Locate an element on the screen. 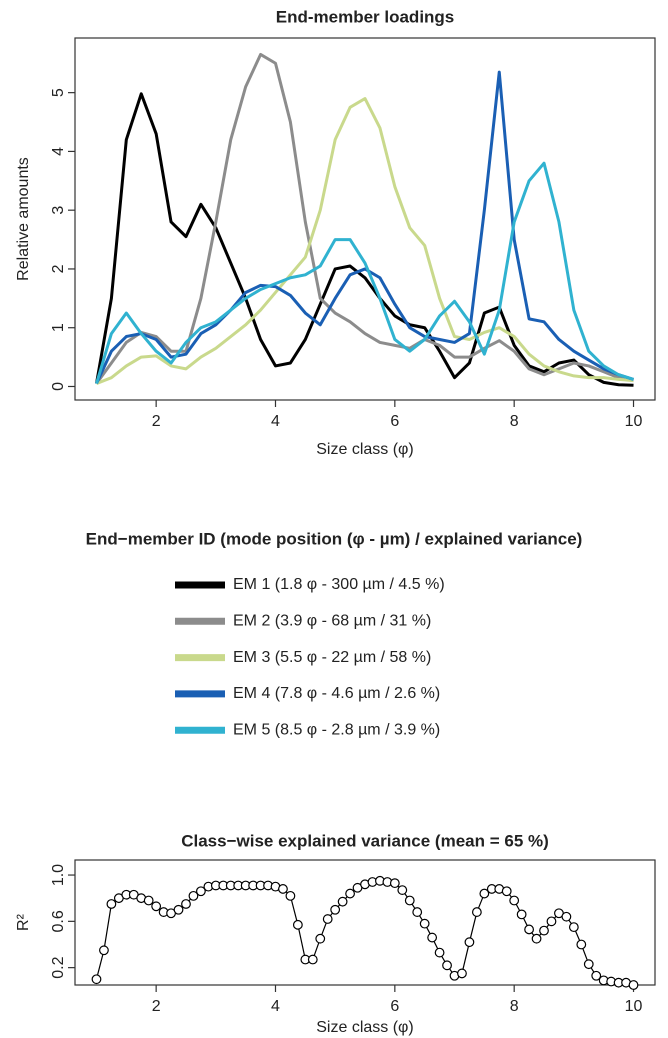 This screenshot has height=1038, width=668. data-line is located at coordinates (364, 933).